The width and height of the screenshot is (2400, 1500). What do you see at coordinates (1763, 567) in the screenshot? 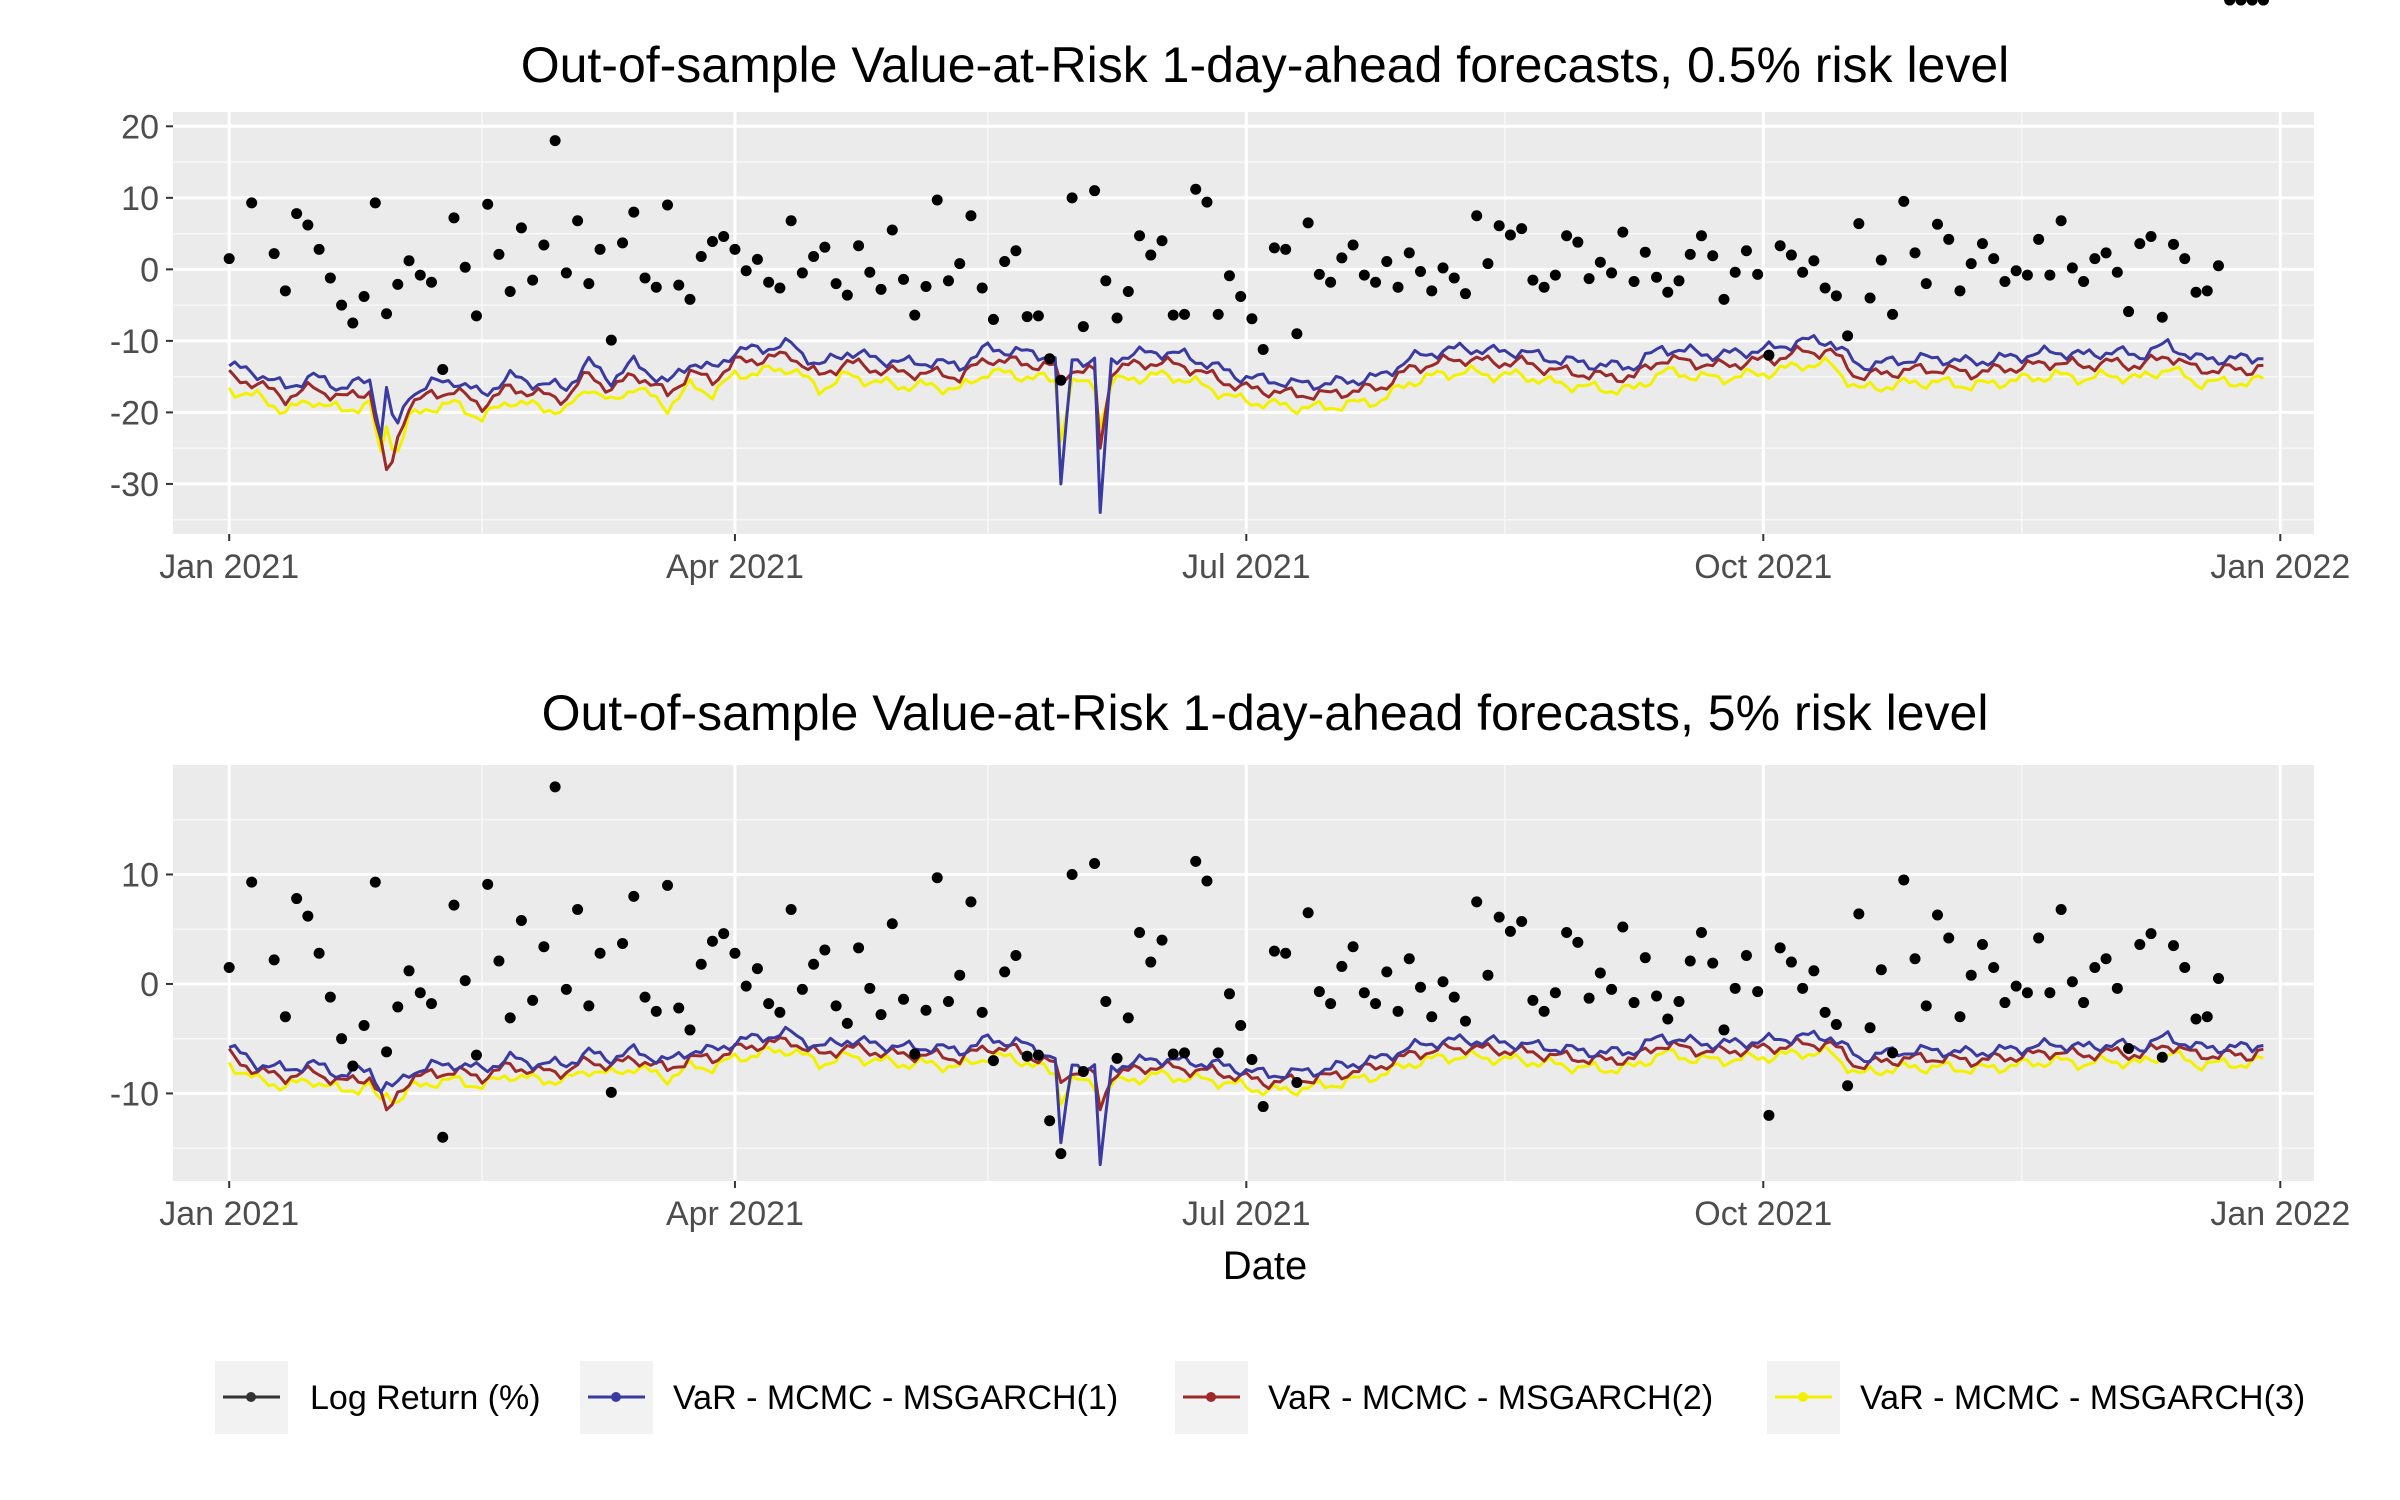
I see `x-tick-label: Oct 2021` at bounding box center [1763, 567].